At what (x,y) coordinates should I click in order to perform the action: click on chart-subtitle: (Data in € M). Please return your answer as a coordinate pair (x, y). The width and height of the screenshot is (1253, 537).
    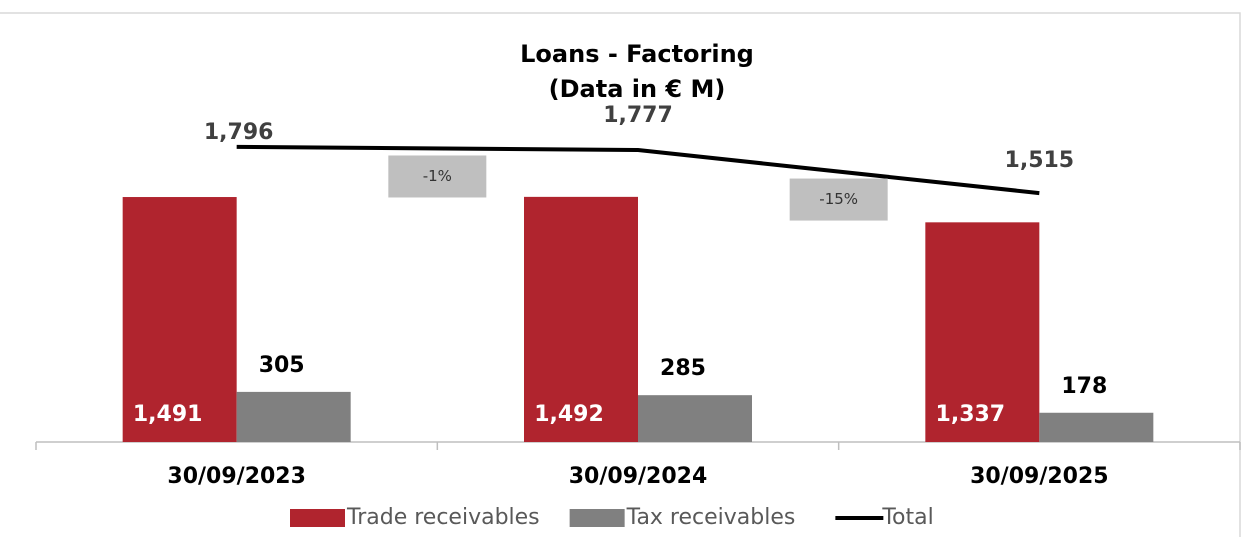
    Looking at the image, I should click on (637, 89).